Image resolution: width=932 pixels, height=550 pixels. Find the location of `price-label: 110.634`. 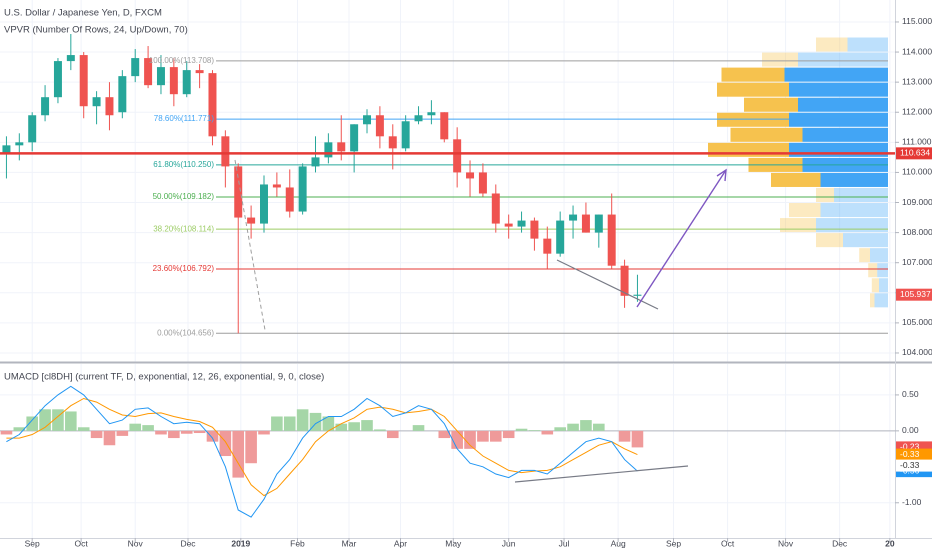

price-label: 110.634 is located at coordinates (915, 153).